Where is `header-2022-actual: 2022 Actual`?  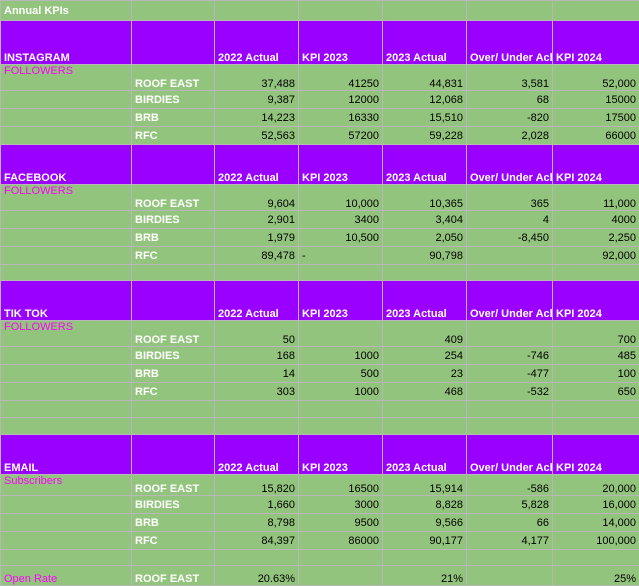 header-2022-actual: 2022 Actual is located at coordinates (257, 455).